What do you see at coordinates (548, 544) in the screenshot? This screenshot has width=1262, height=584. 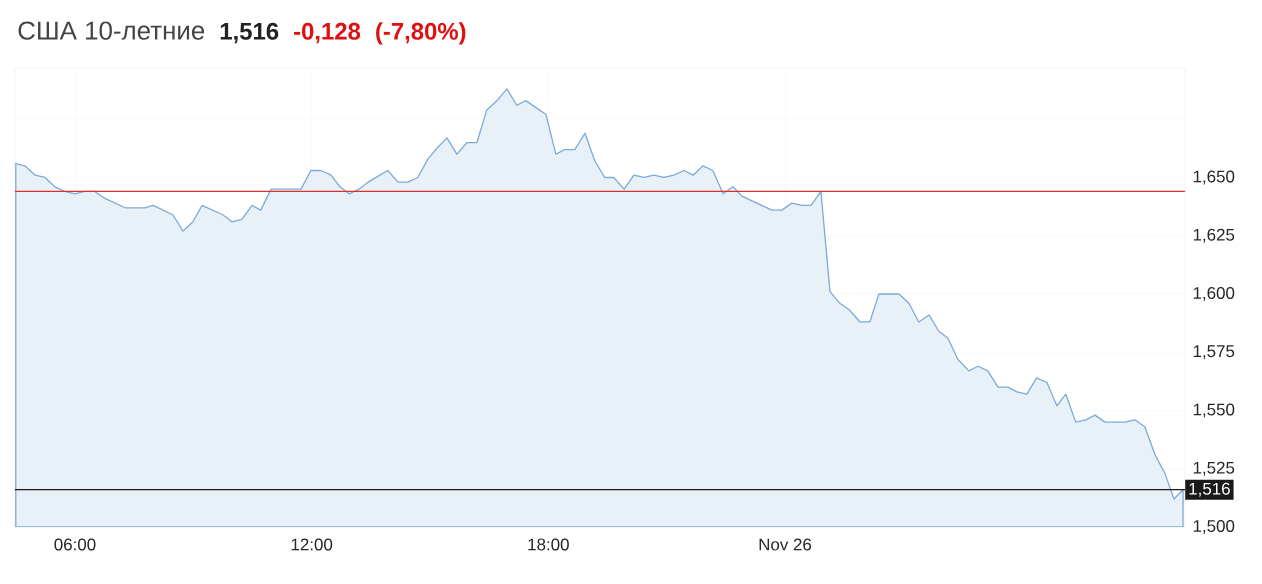 I see `x-tick-label: 18:00` at bounding box center [548, 544].